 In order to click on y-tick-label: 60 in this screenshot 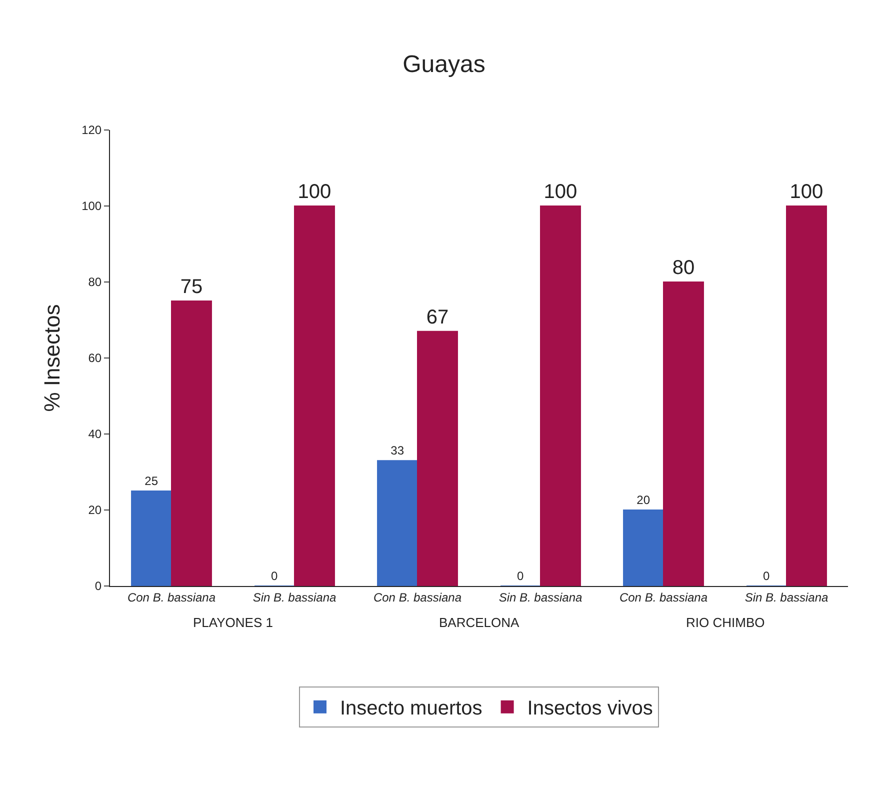, I will do `click(95, 358)`.